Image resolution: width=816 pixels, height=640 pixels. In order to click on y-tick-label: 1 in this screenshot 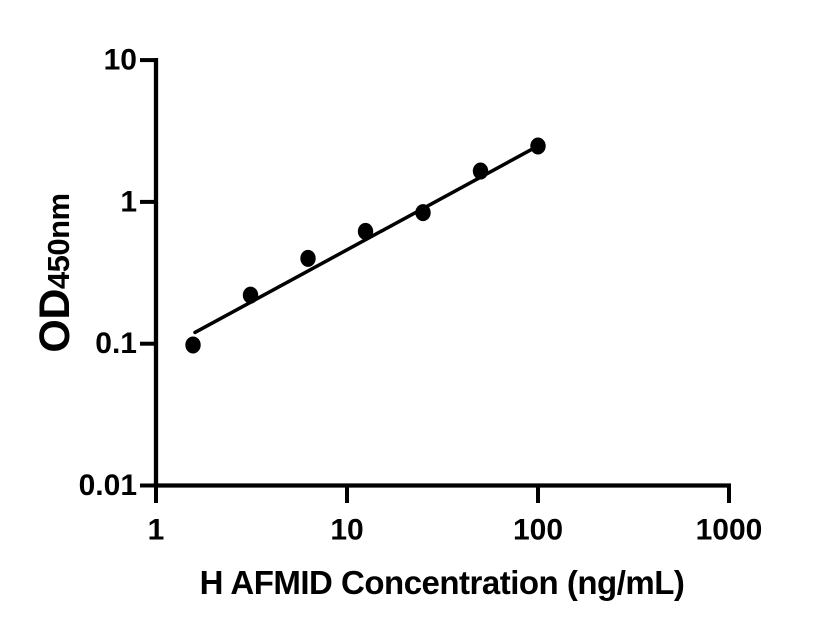, I will do `click(128, 201)`.